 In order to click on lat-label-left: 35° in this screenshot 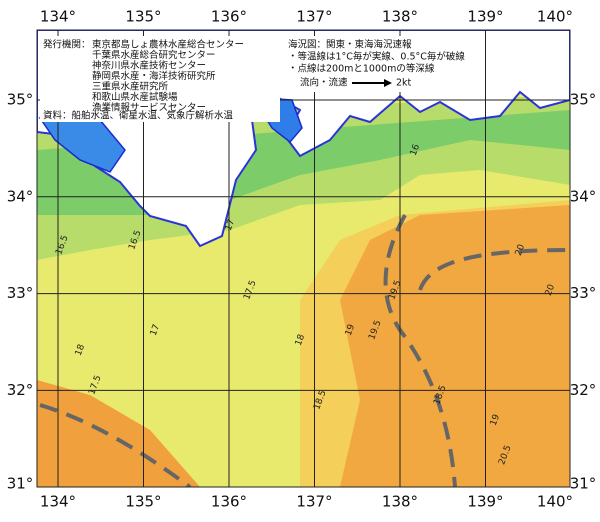, I will do `click(20, 100)`.